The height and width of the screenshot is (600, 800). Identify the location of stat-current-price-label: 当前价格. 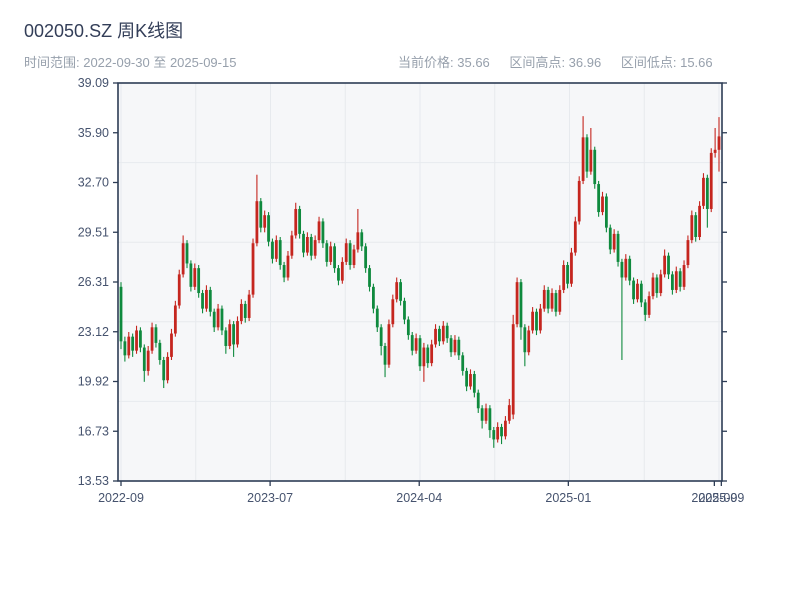
(427, 62).